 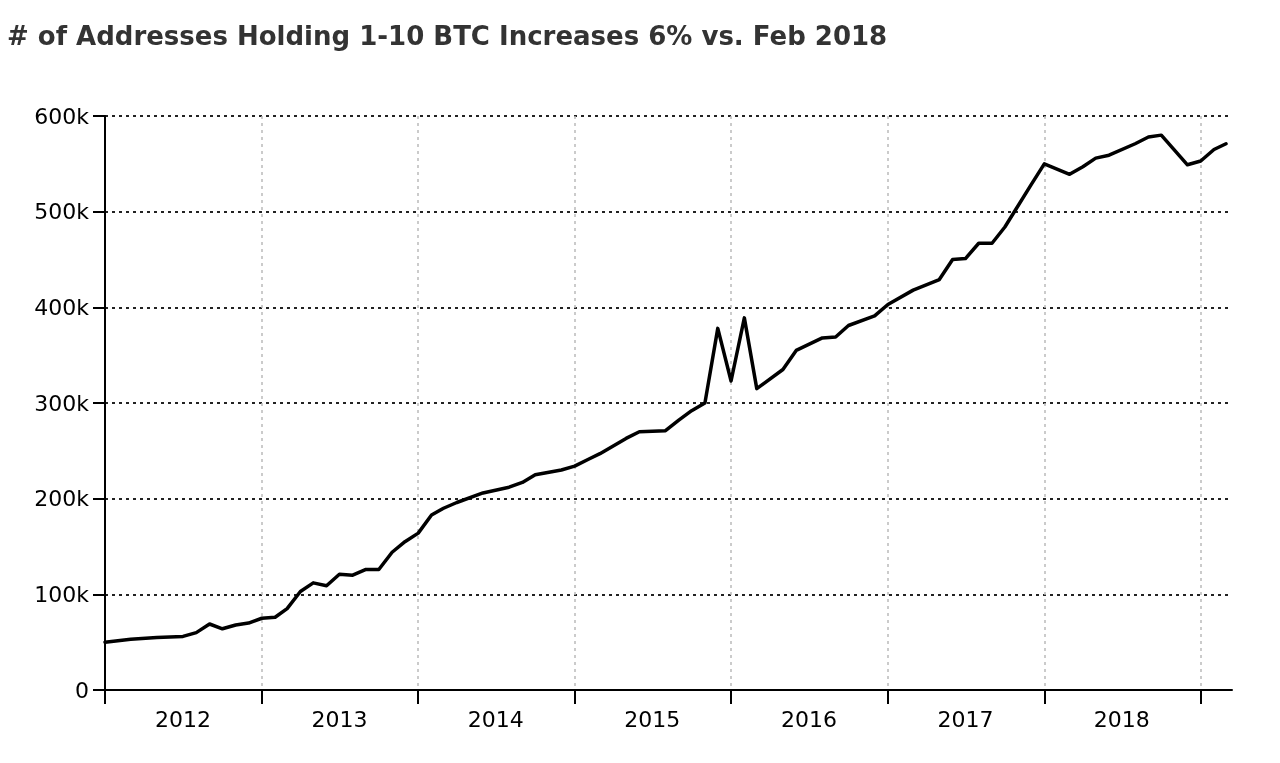 What do you see at coordinates (965, 719) in the screenshot?
I see `x-tick-label: 2017` at bounding box center [965, 719].